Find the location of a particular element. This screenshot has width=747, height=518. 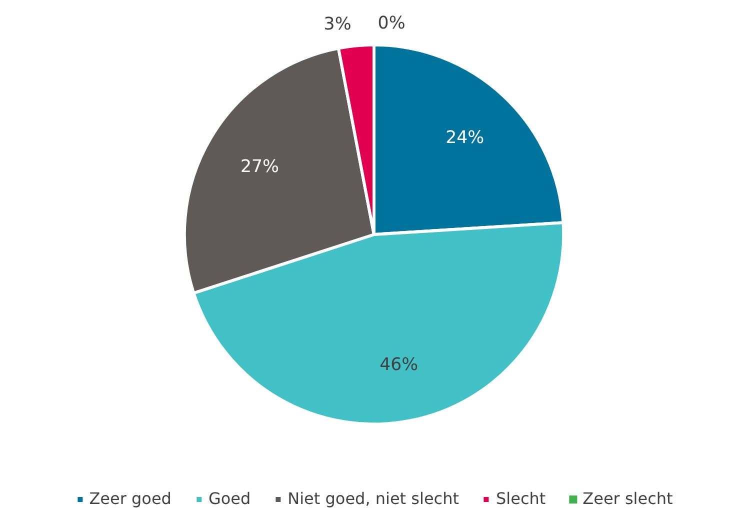

data-label: 24% is located at coordinates (465, 138).